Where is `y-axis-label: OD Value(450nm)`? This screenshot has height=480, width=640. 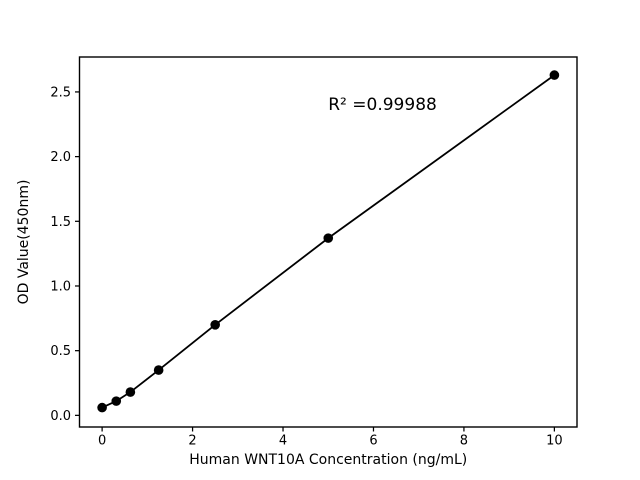 y-axis-label: OD Value(450nm) is located at coordinates (24, 242).